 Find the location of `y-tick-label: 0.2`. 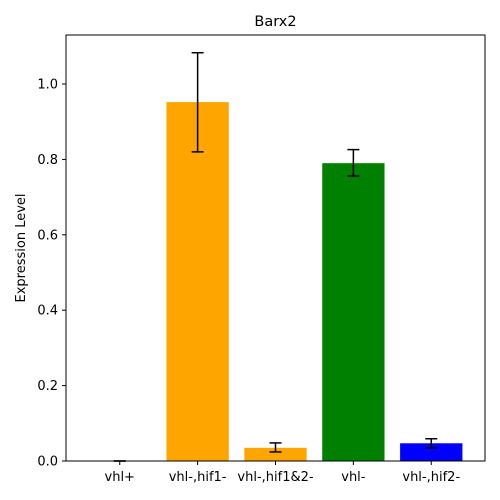

y-tick-label: 0.2 is located at coordinates (47, 386).